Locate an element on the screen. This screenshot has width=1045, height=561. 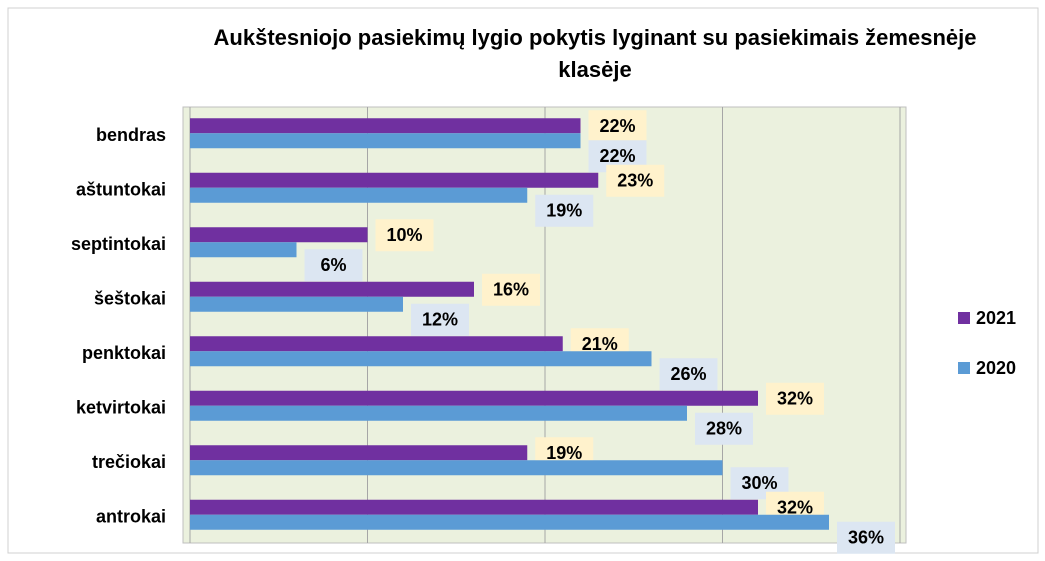
y-tick-label: penktokai is located at coordinates (124, 353).